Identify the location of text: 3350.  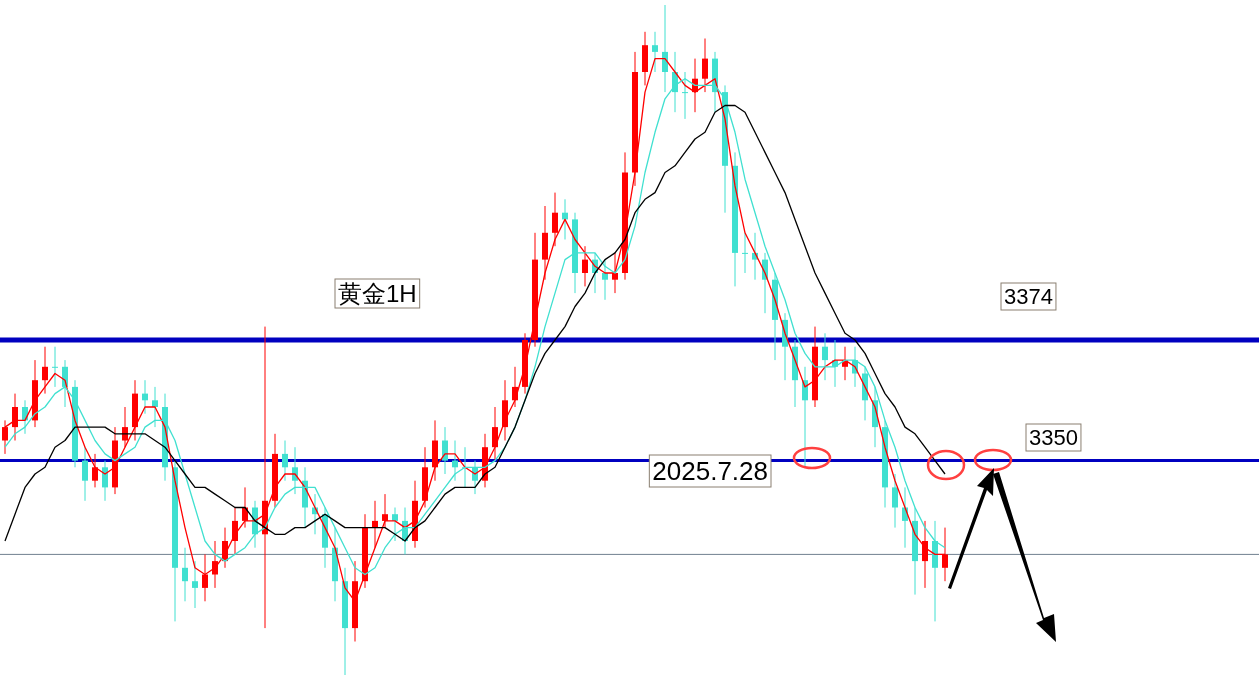
(1053, 437).